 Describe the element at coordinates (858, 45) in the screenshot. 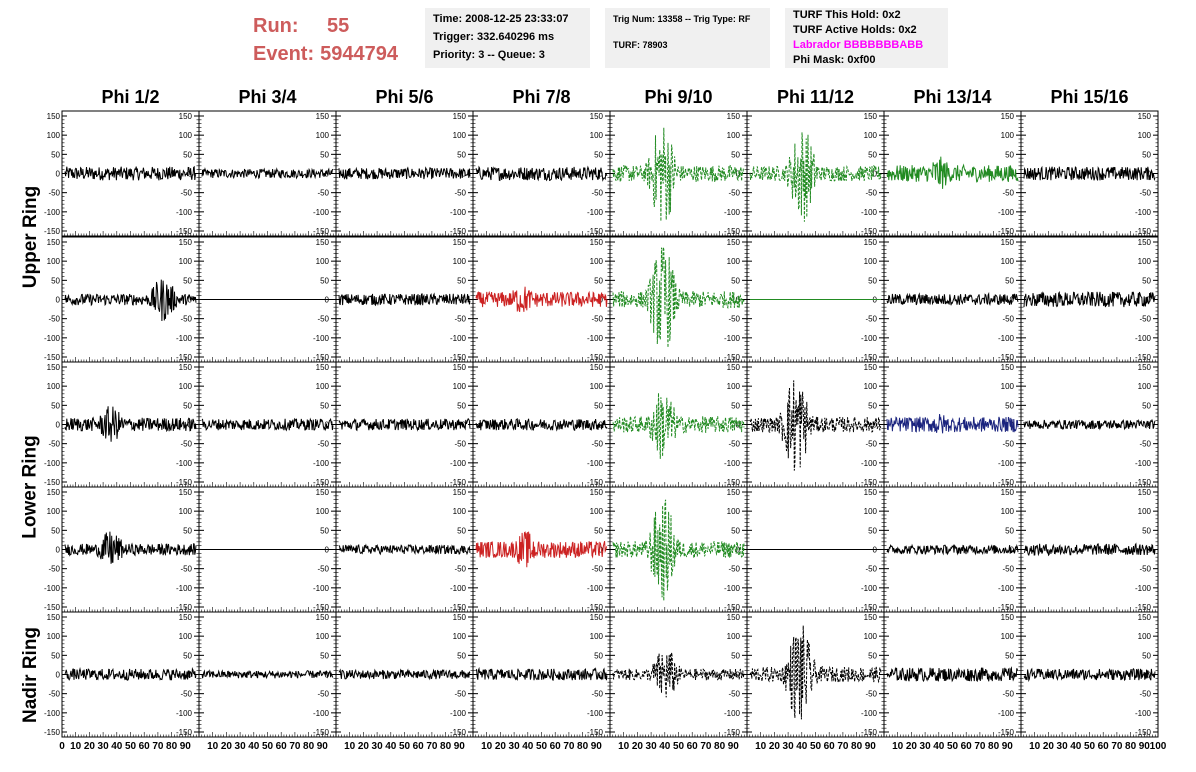

I see `labrador-line: Labrador BBBBBBBABB` at that location.